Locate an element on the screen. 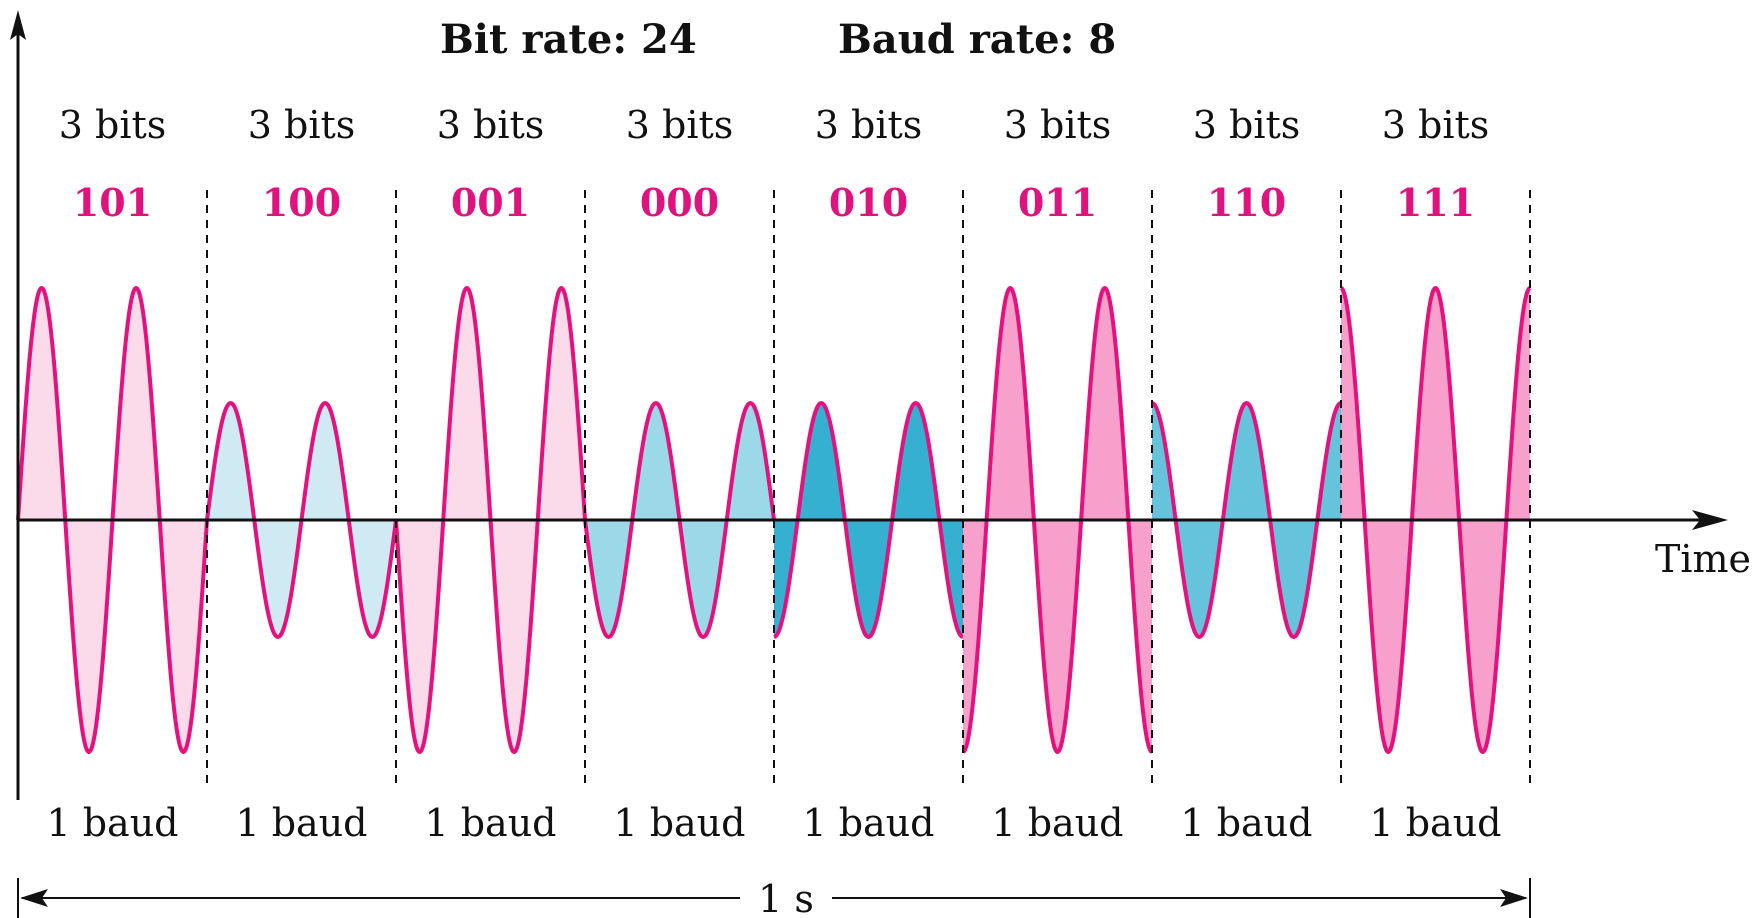 This screenshot has width=1760, height=918. bit-code-label: 011 is located at coordinates (1057, 202).